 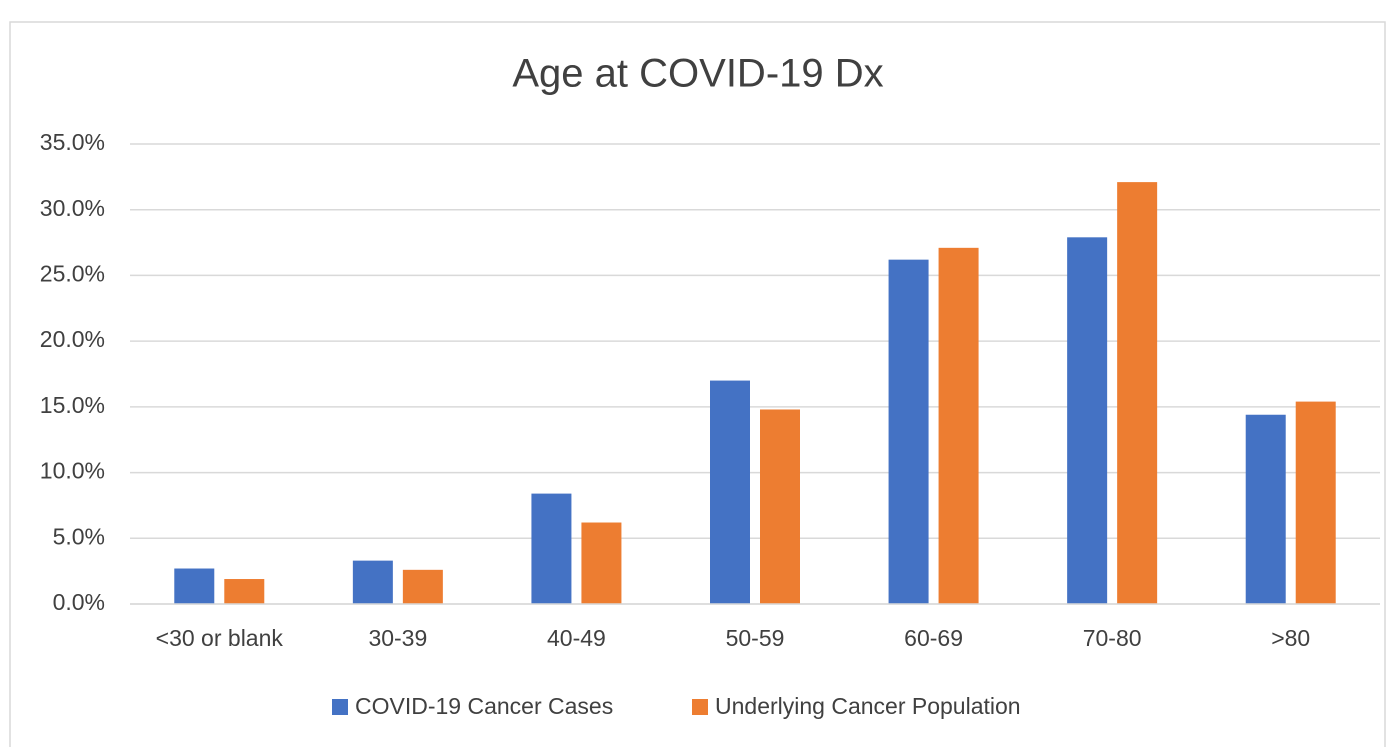 I want to click on y-tick-label: 30.0%, so click(x=72, y=208).